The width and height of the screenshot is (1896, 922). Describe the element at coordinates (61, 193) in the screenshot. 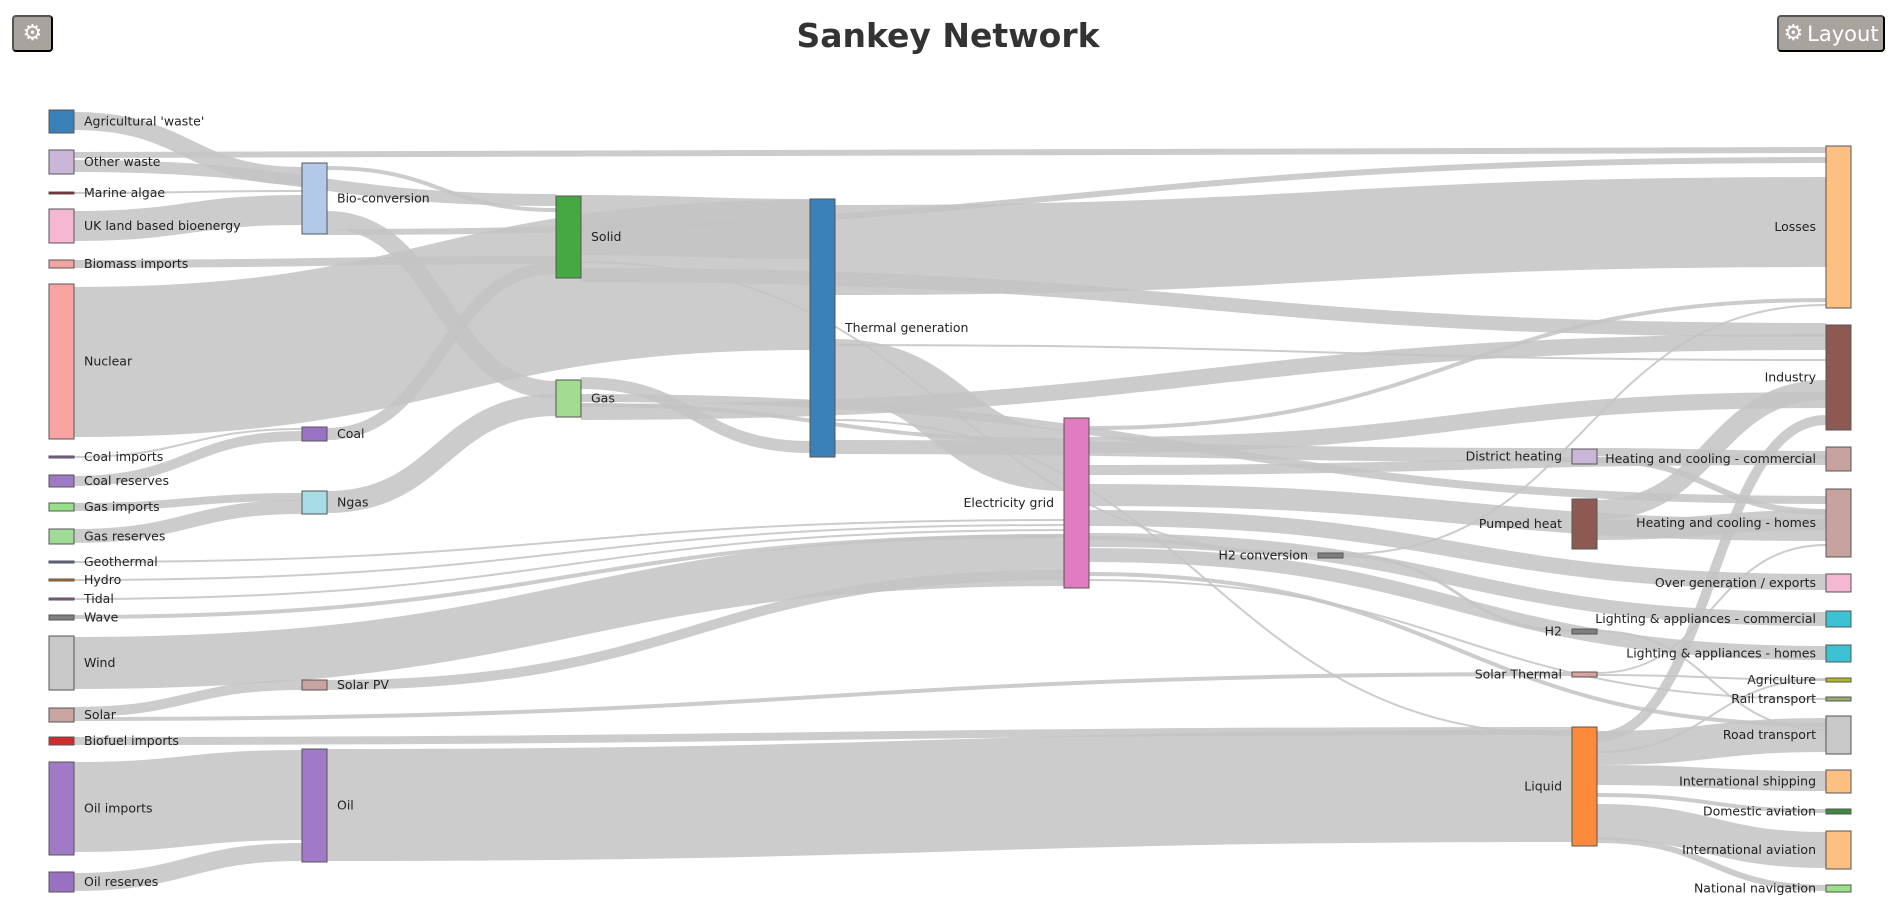

I see `node-algae` at that location.